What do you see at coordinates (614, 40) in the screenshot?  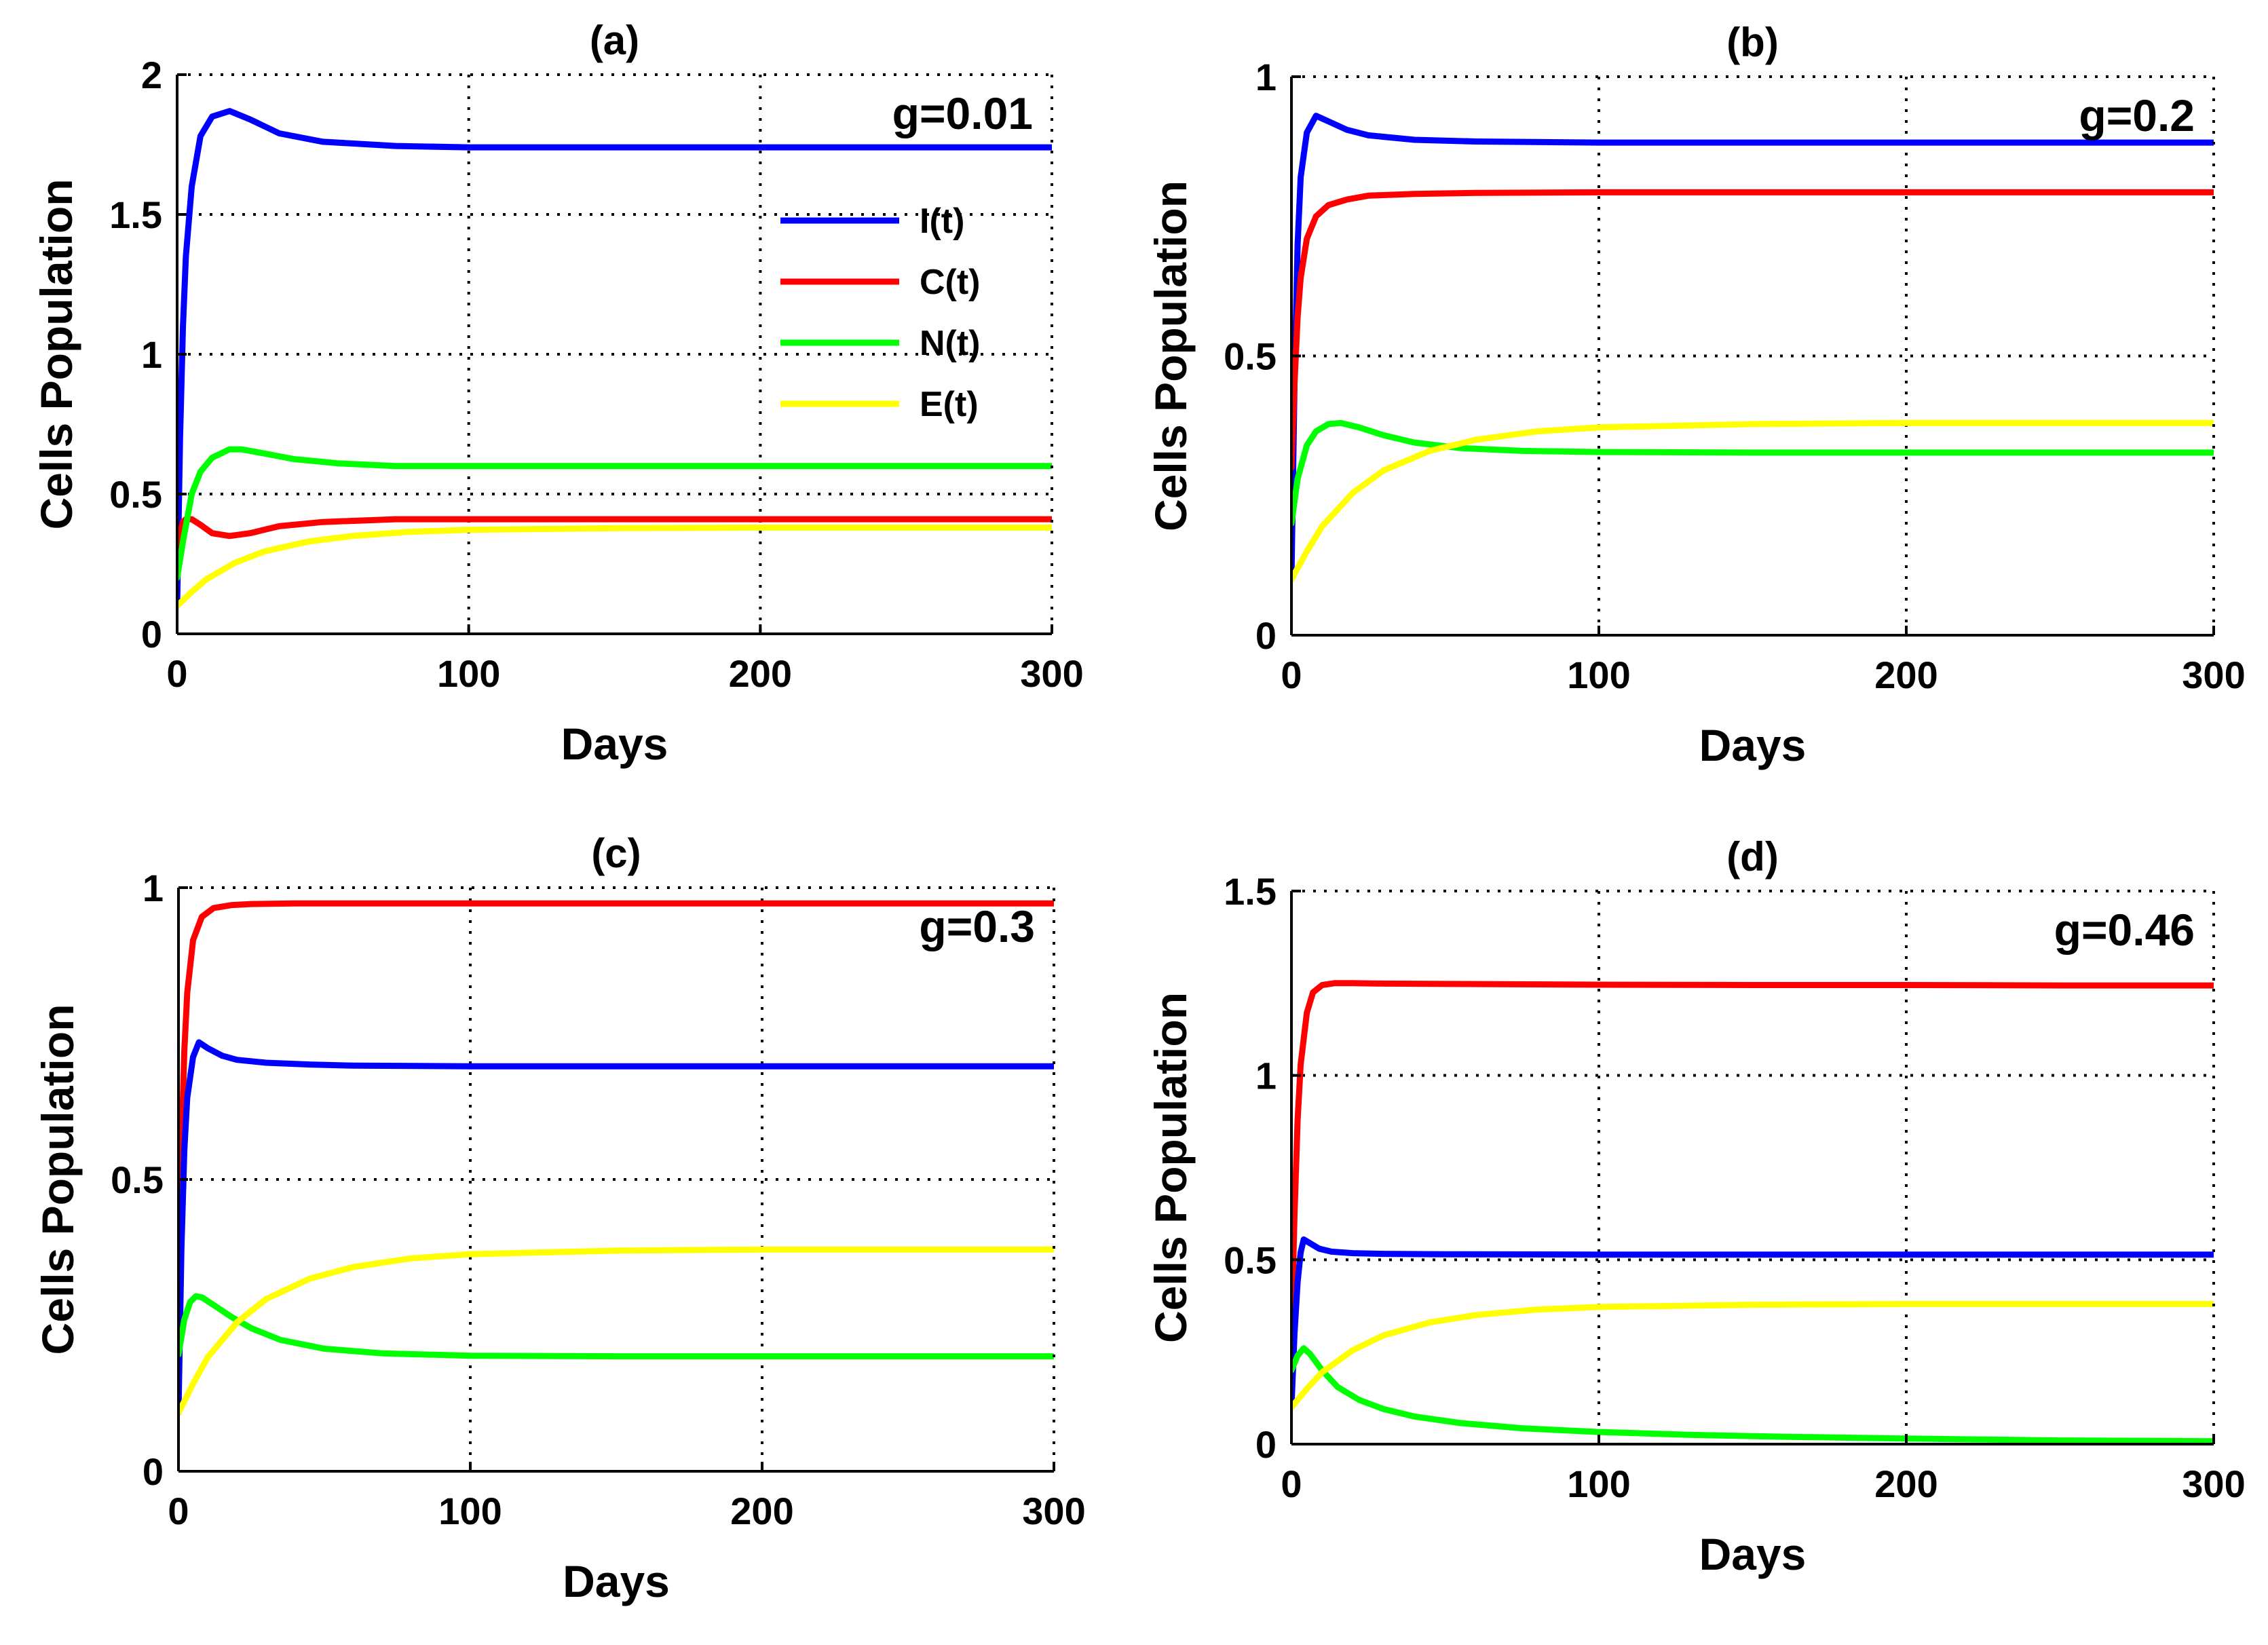 I see `panel-title: (a)` at bounding box center [614, 40].